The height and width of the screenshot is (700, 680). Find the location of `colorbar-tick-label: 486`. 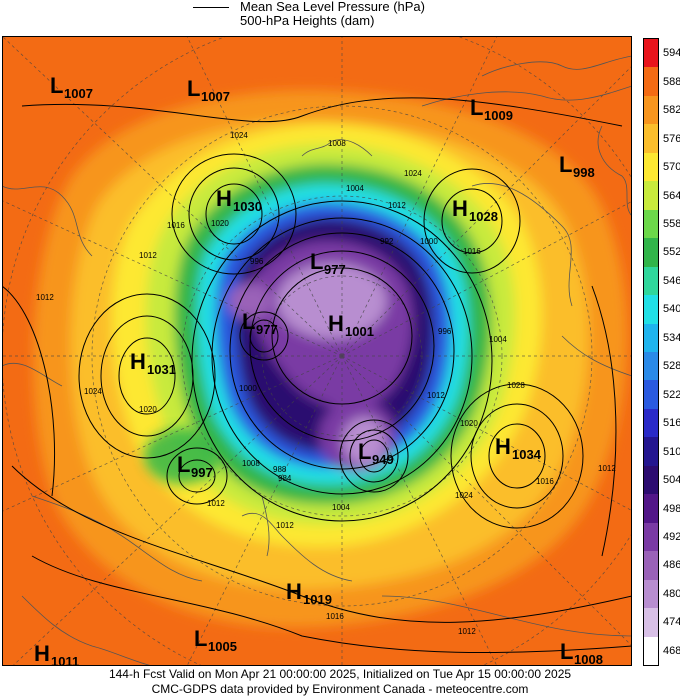

colorbar-tick-label: 486 is located at coordinates (671, 565).